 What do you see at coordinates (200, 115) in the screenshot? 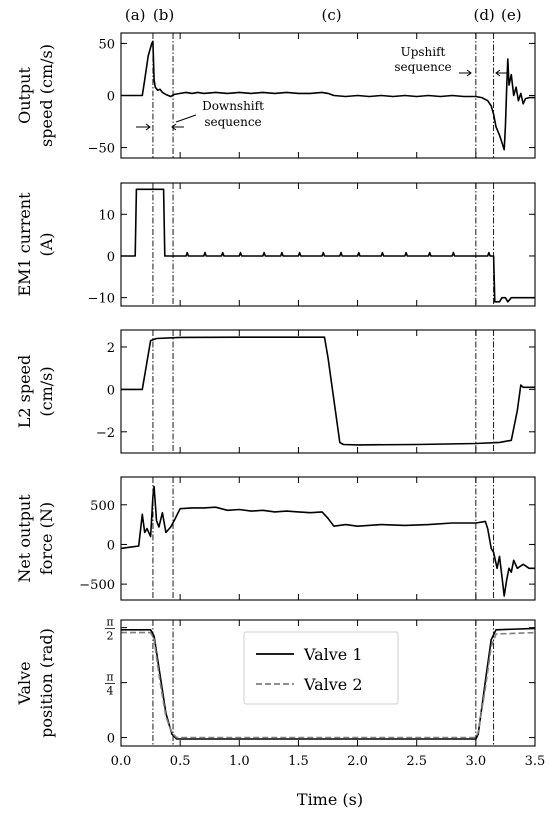
I see `annotation-downshift: Downshift sequence` at bounding box center [200, 115].